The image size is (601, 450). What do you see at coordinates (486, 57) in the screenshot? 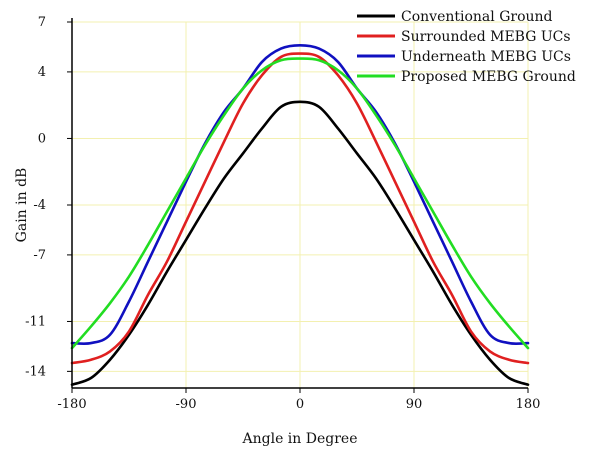
I see `legend-label: Underneath MEBG UCs` at bounding box center [486, 57].